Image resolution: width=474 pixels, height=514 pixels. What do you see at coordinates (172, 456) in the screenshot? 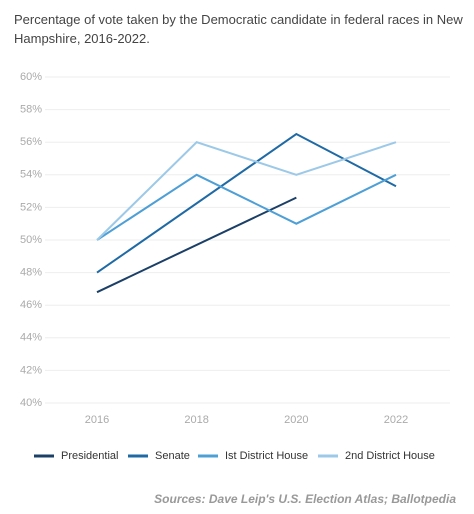
I see `legend-label: Senate` at bounding box center [172, 456].